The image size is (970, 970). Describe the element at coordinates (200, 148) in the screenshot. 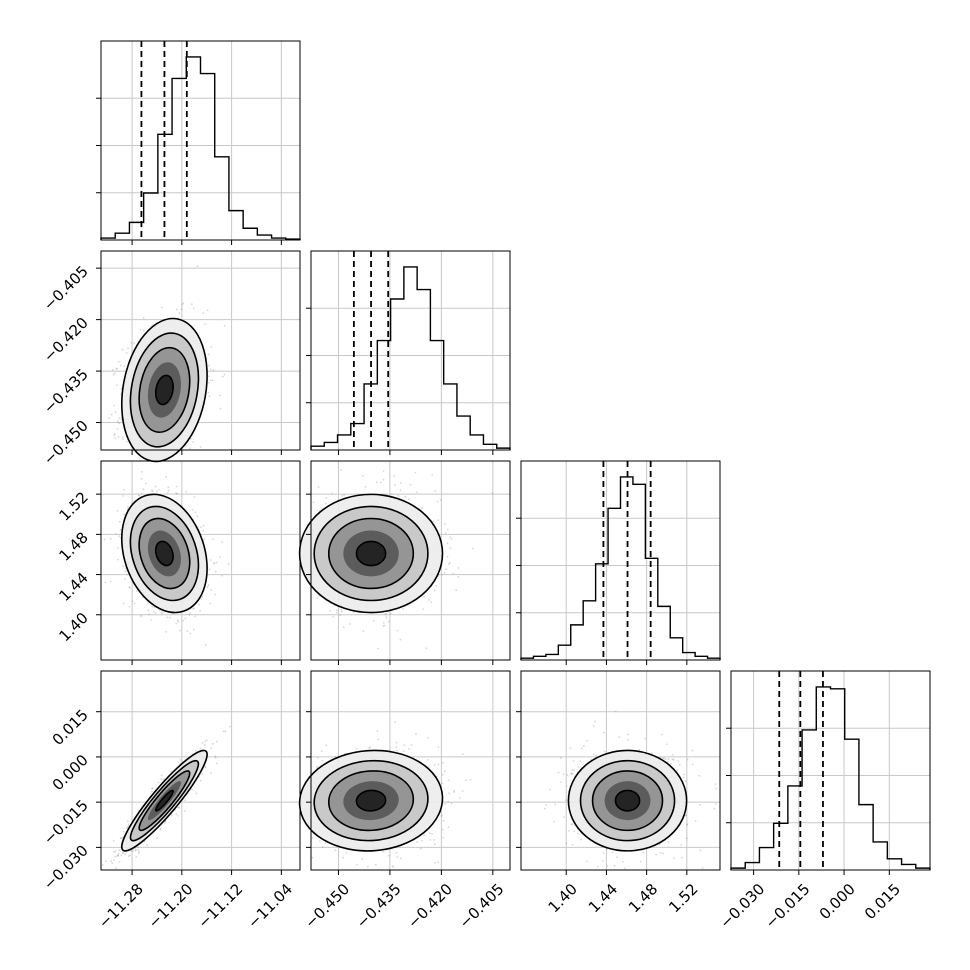

I see `histogram-line` at that location.